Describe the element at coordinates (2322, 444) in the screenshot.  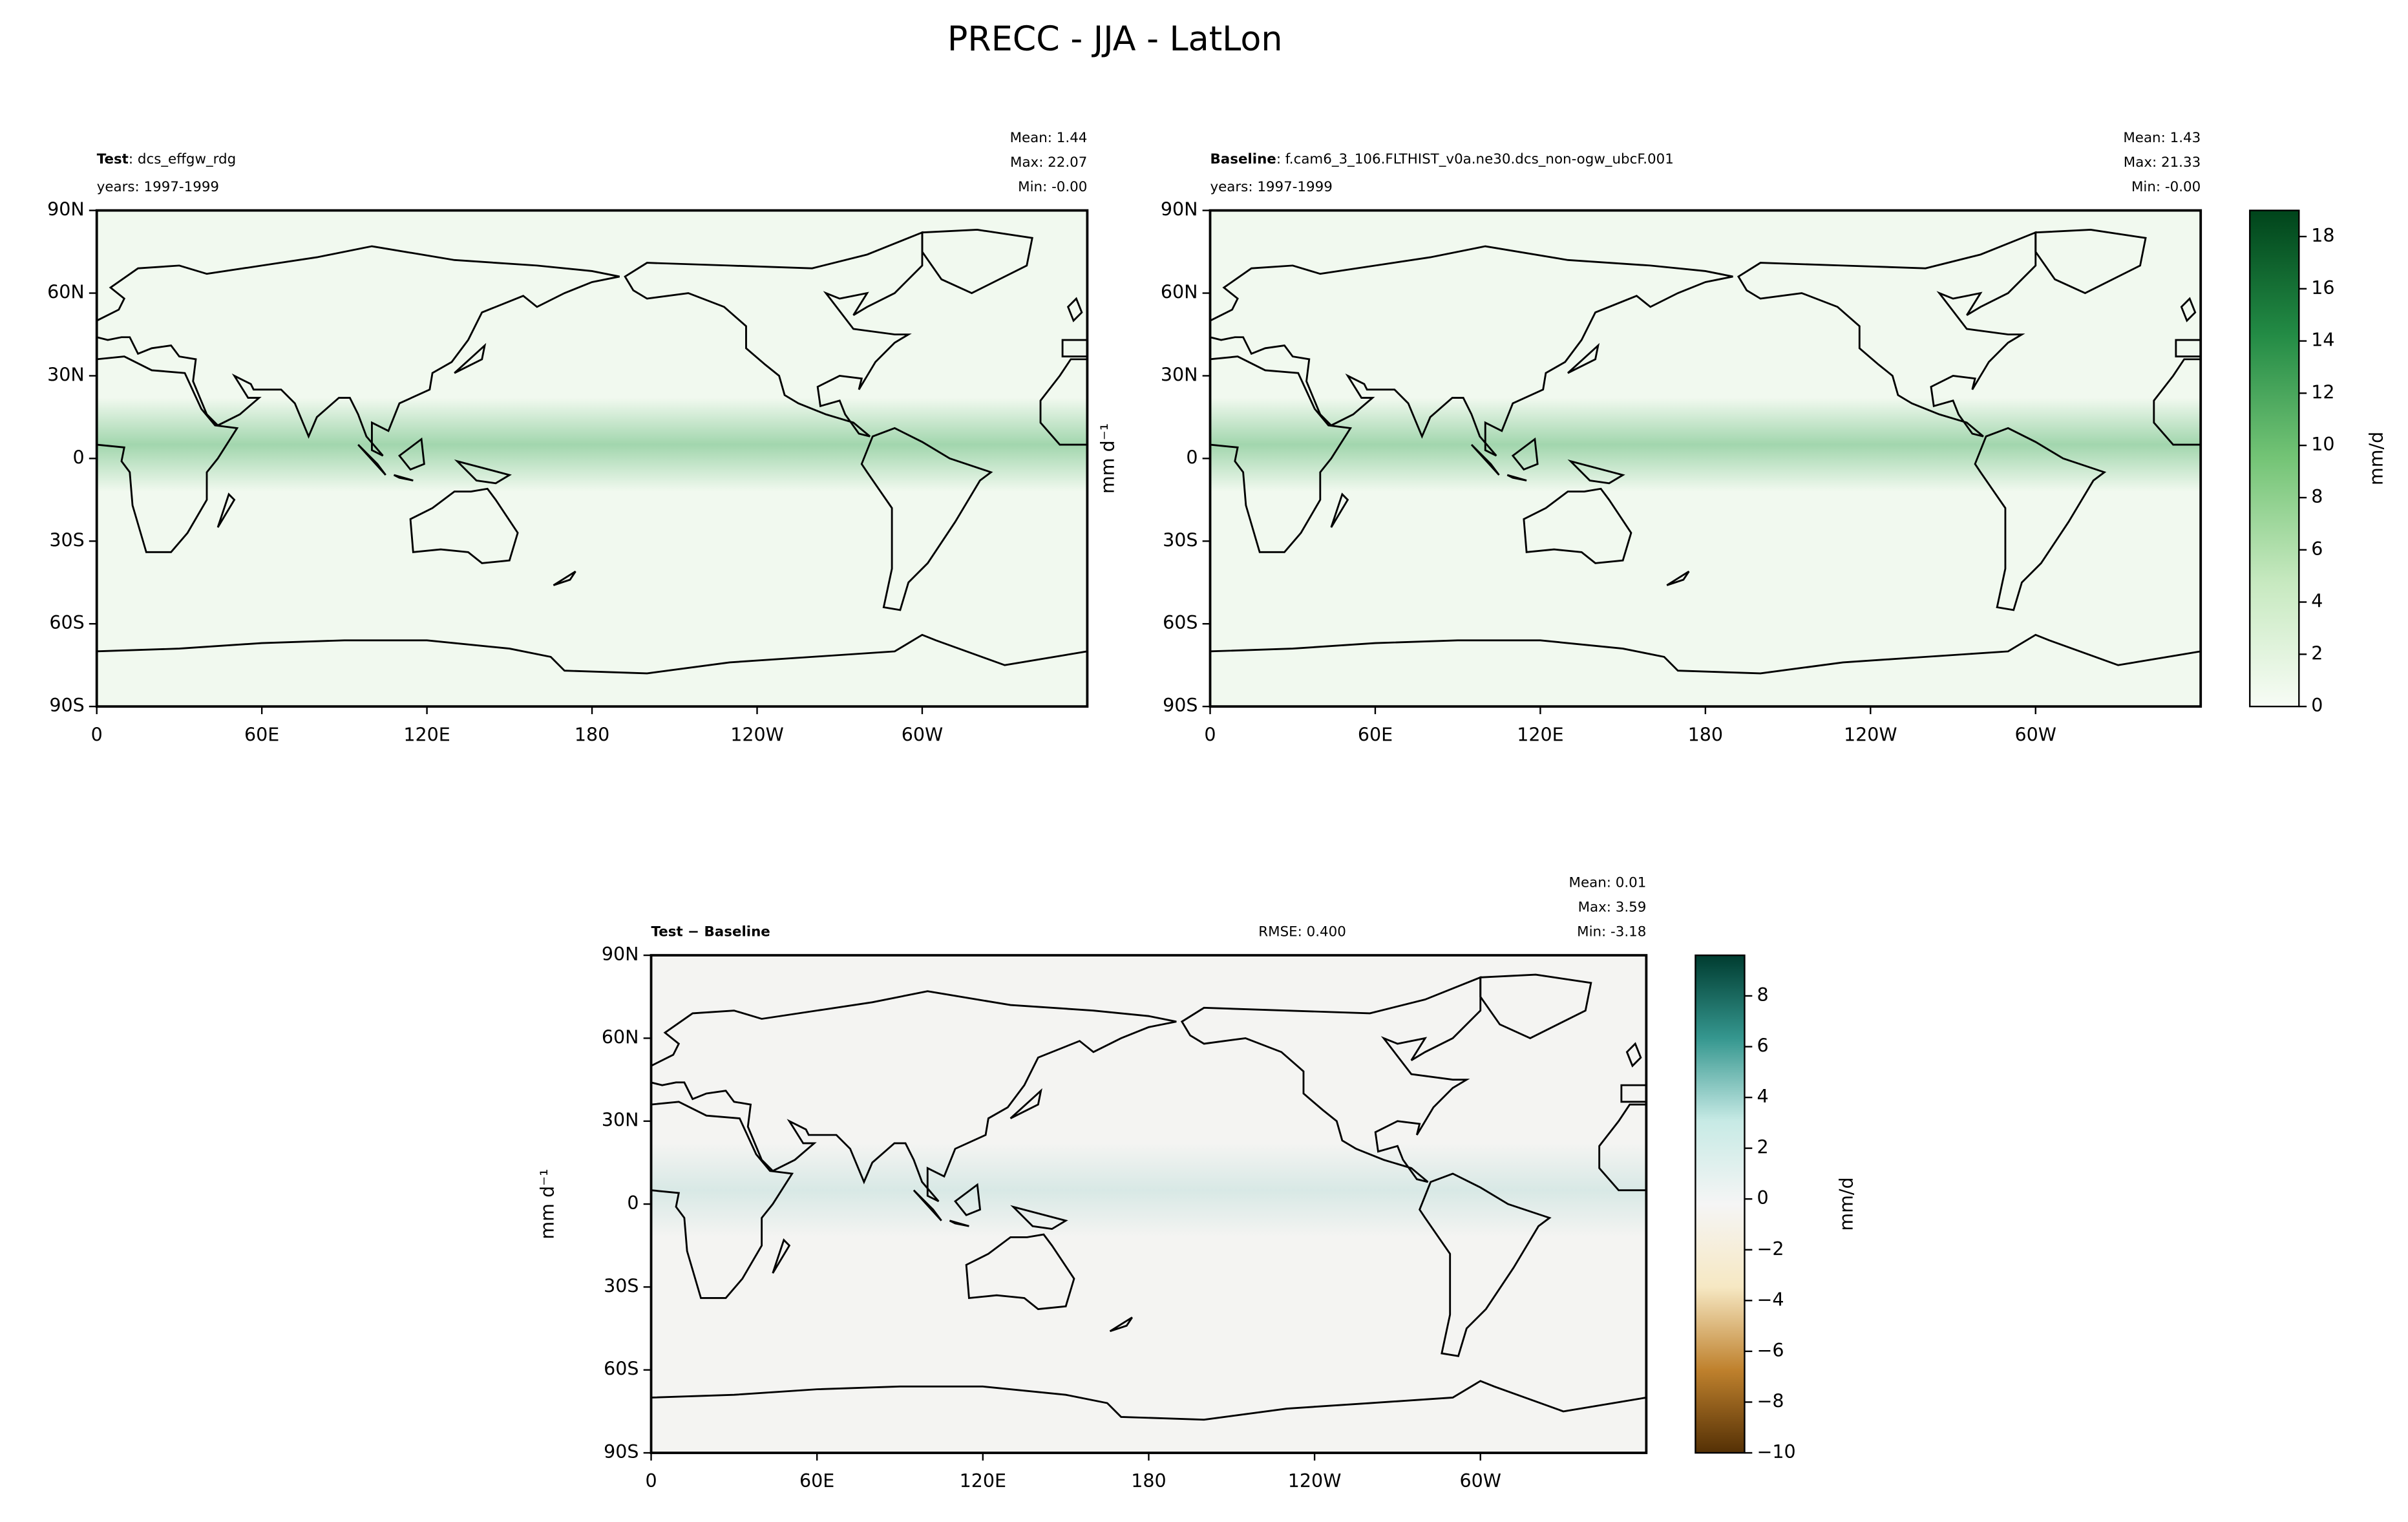
I see `colorbar-tick-label: 10` at that location.